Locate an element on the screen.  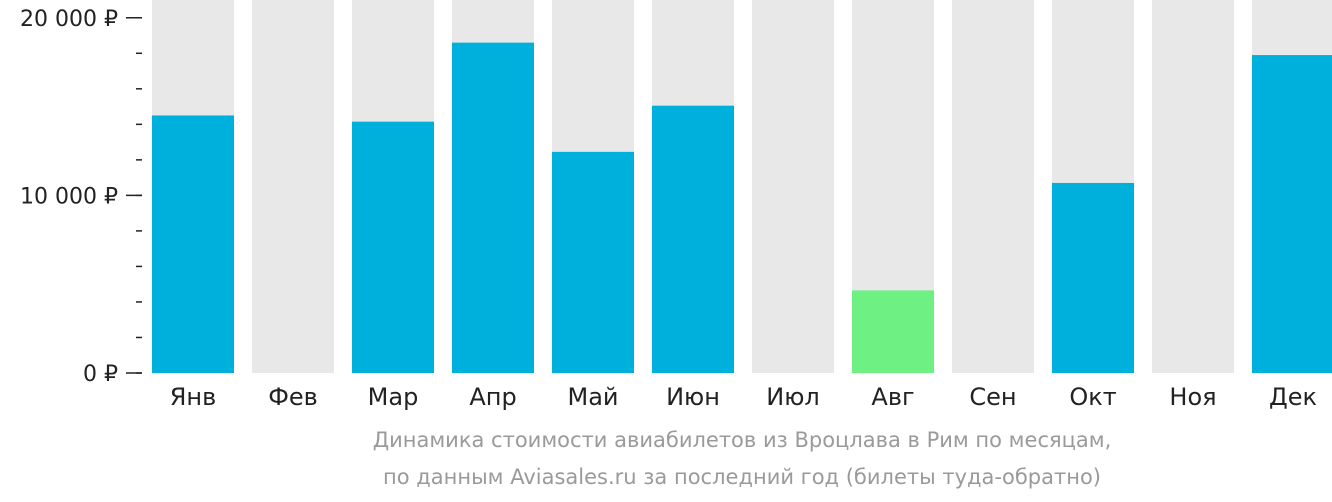
y-tick-label: 0 ₽ is located at coordinates (100, 374).